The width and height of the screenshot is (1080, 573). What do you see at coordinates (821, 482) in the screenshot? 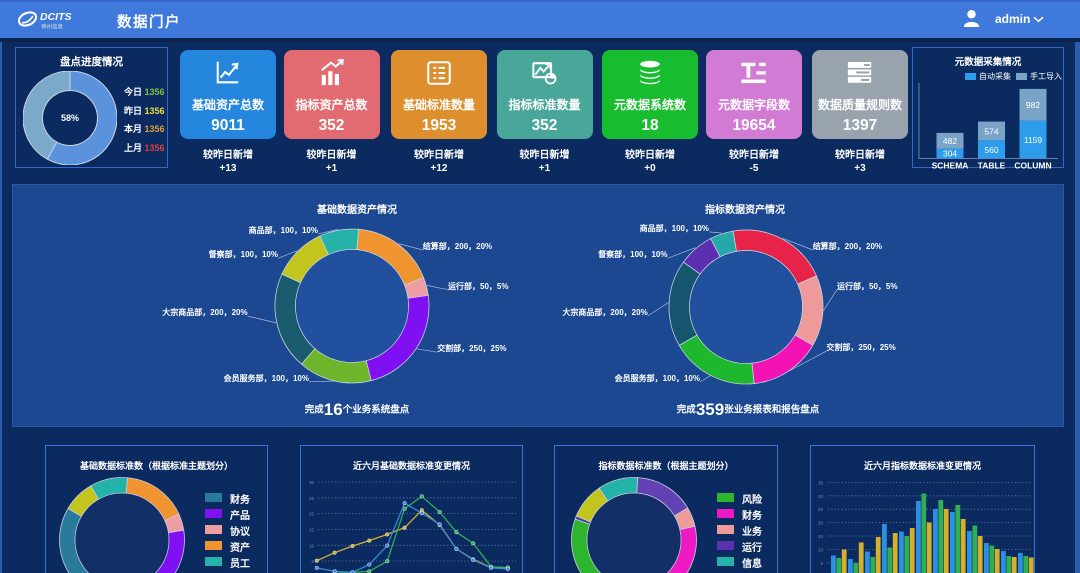
I see `svg-text: 35` at bounding box center [821, 482].